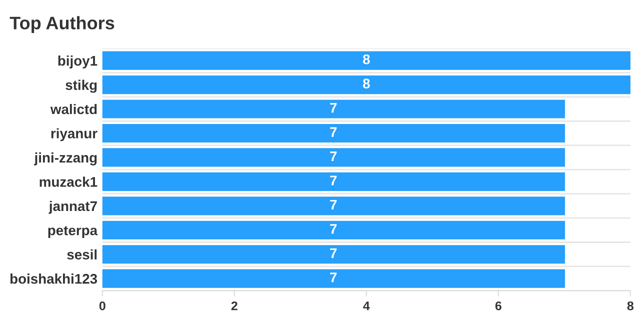  I want to click on chart-title: Top Authors, so click(62, 24).